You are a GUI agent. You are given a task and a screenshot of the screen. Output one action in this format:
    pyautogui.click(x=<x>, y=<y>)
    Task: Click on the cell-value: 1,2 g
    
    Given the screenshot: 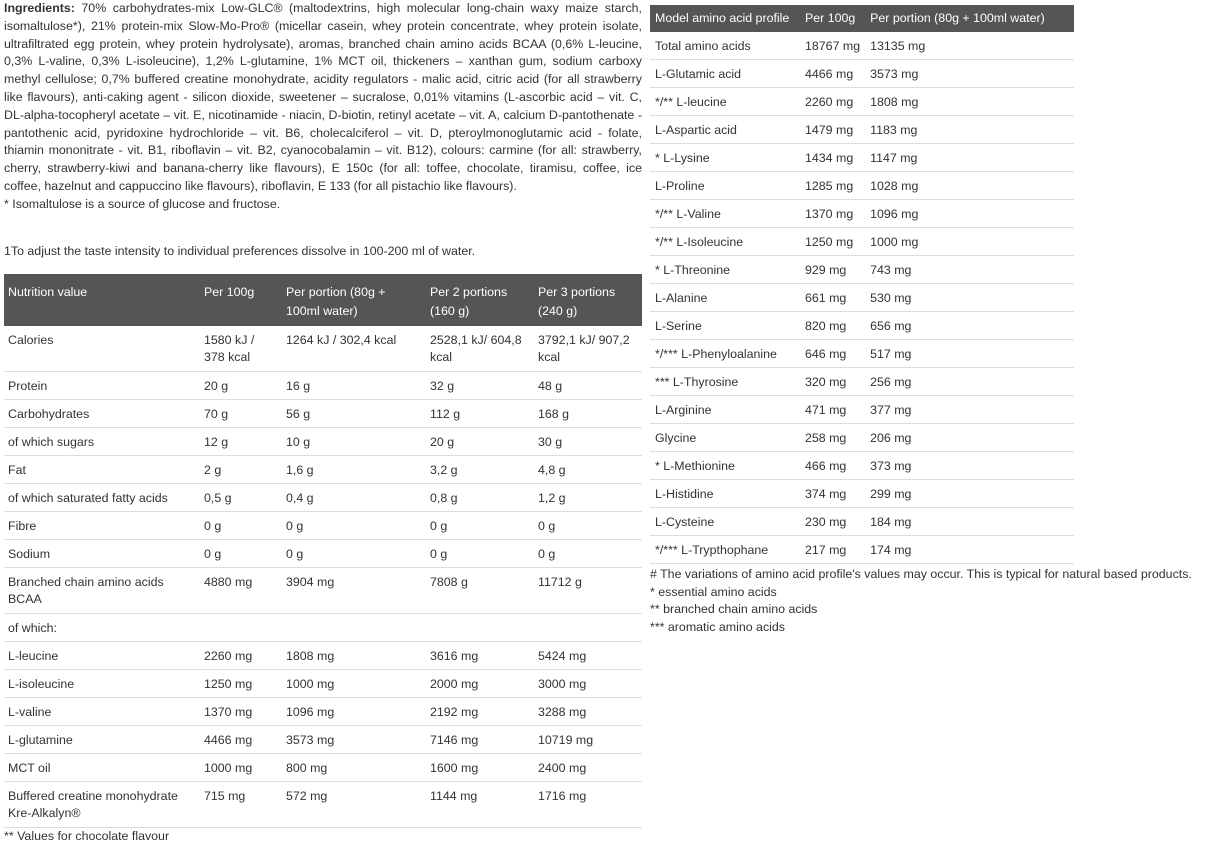 What is the action you would take?
    pyautogui.click(x=588, y=497)
    